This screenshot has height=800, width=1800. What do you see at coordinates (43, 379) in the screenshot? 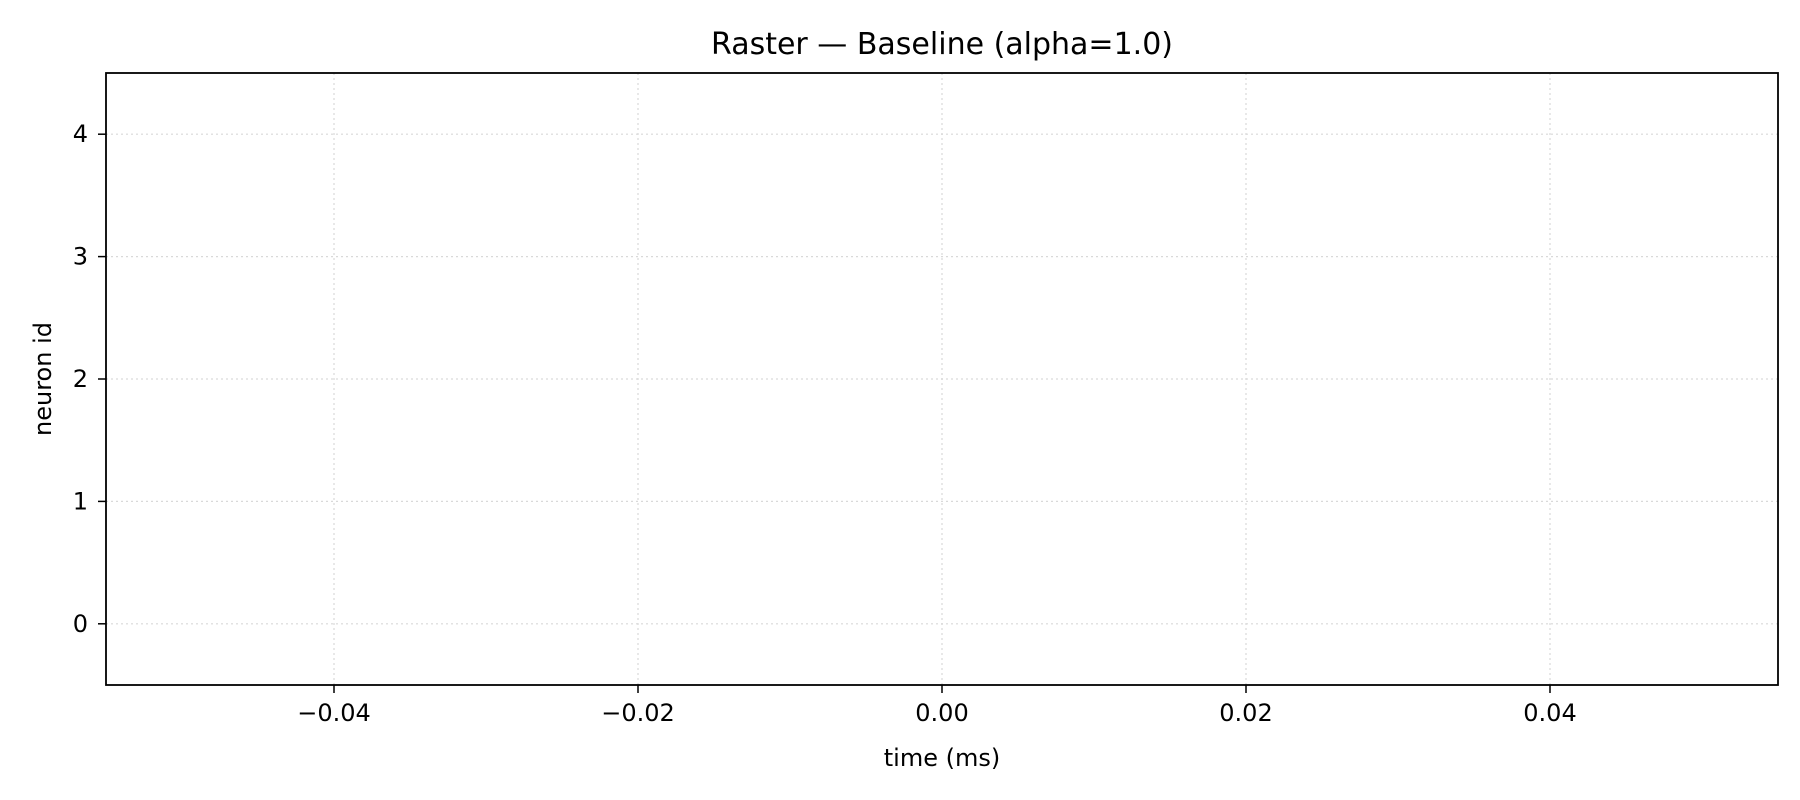
I see `y-axis-label: neuron id` at bounding box center [43, 379].